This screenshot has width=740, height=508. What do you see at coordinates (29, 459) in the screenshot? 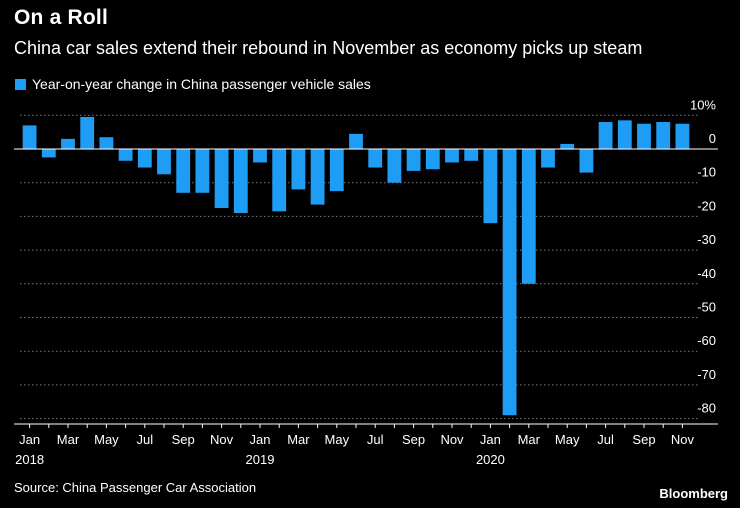
I see `x-year-label: 2018` at bounding box center [29, 459].